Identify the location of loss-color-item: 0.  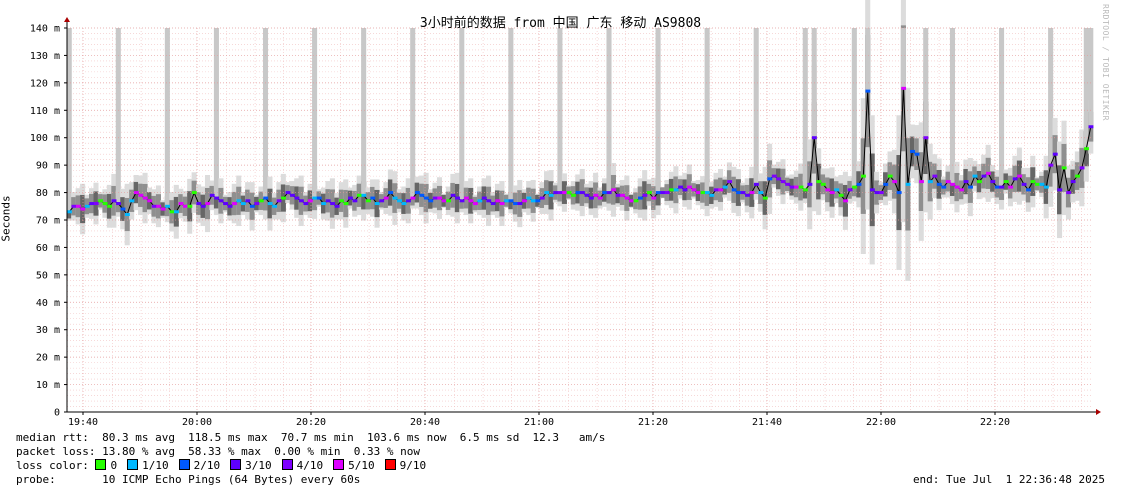
(106, 465).